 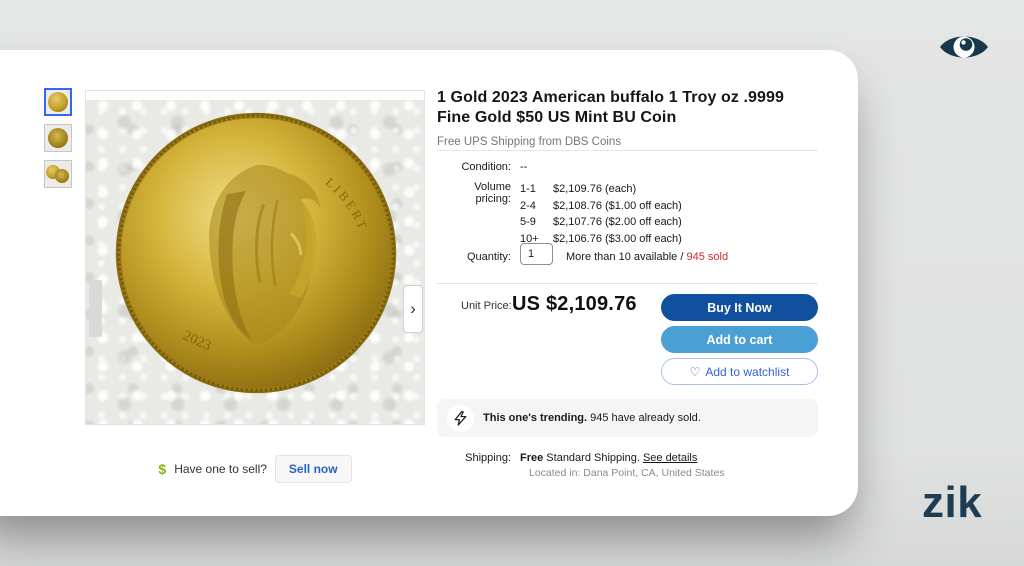 I want to click on thumbnail-coin-pair, so click(x=58, y=174).